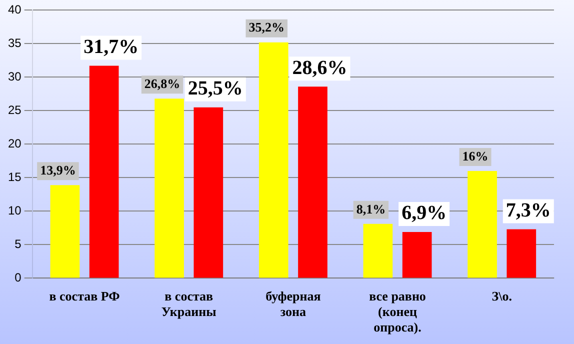 Image resolution: width=574 pixels, height=344 pixels. Describe the element at coordinates (502, 296) in the screenshot. I see `x-tick-label: З\о.` at that location.